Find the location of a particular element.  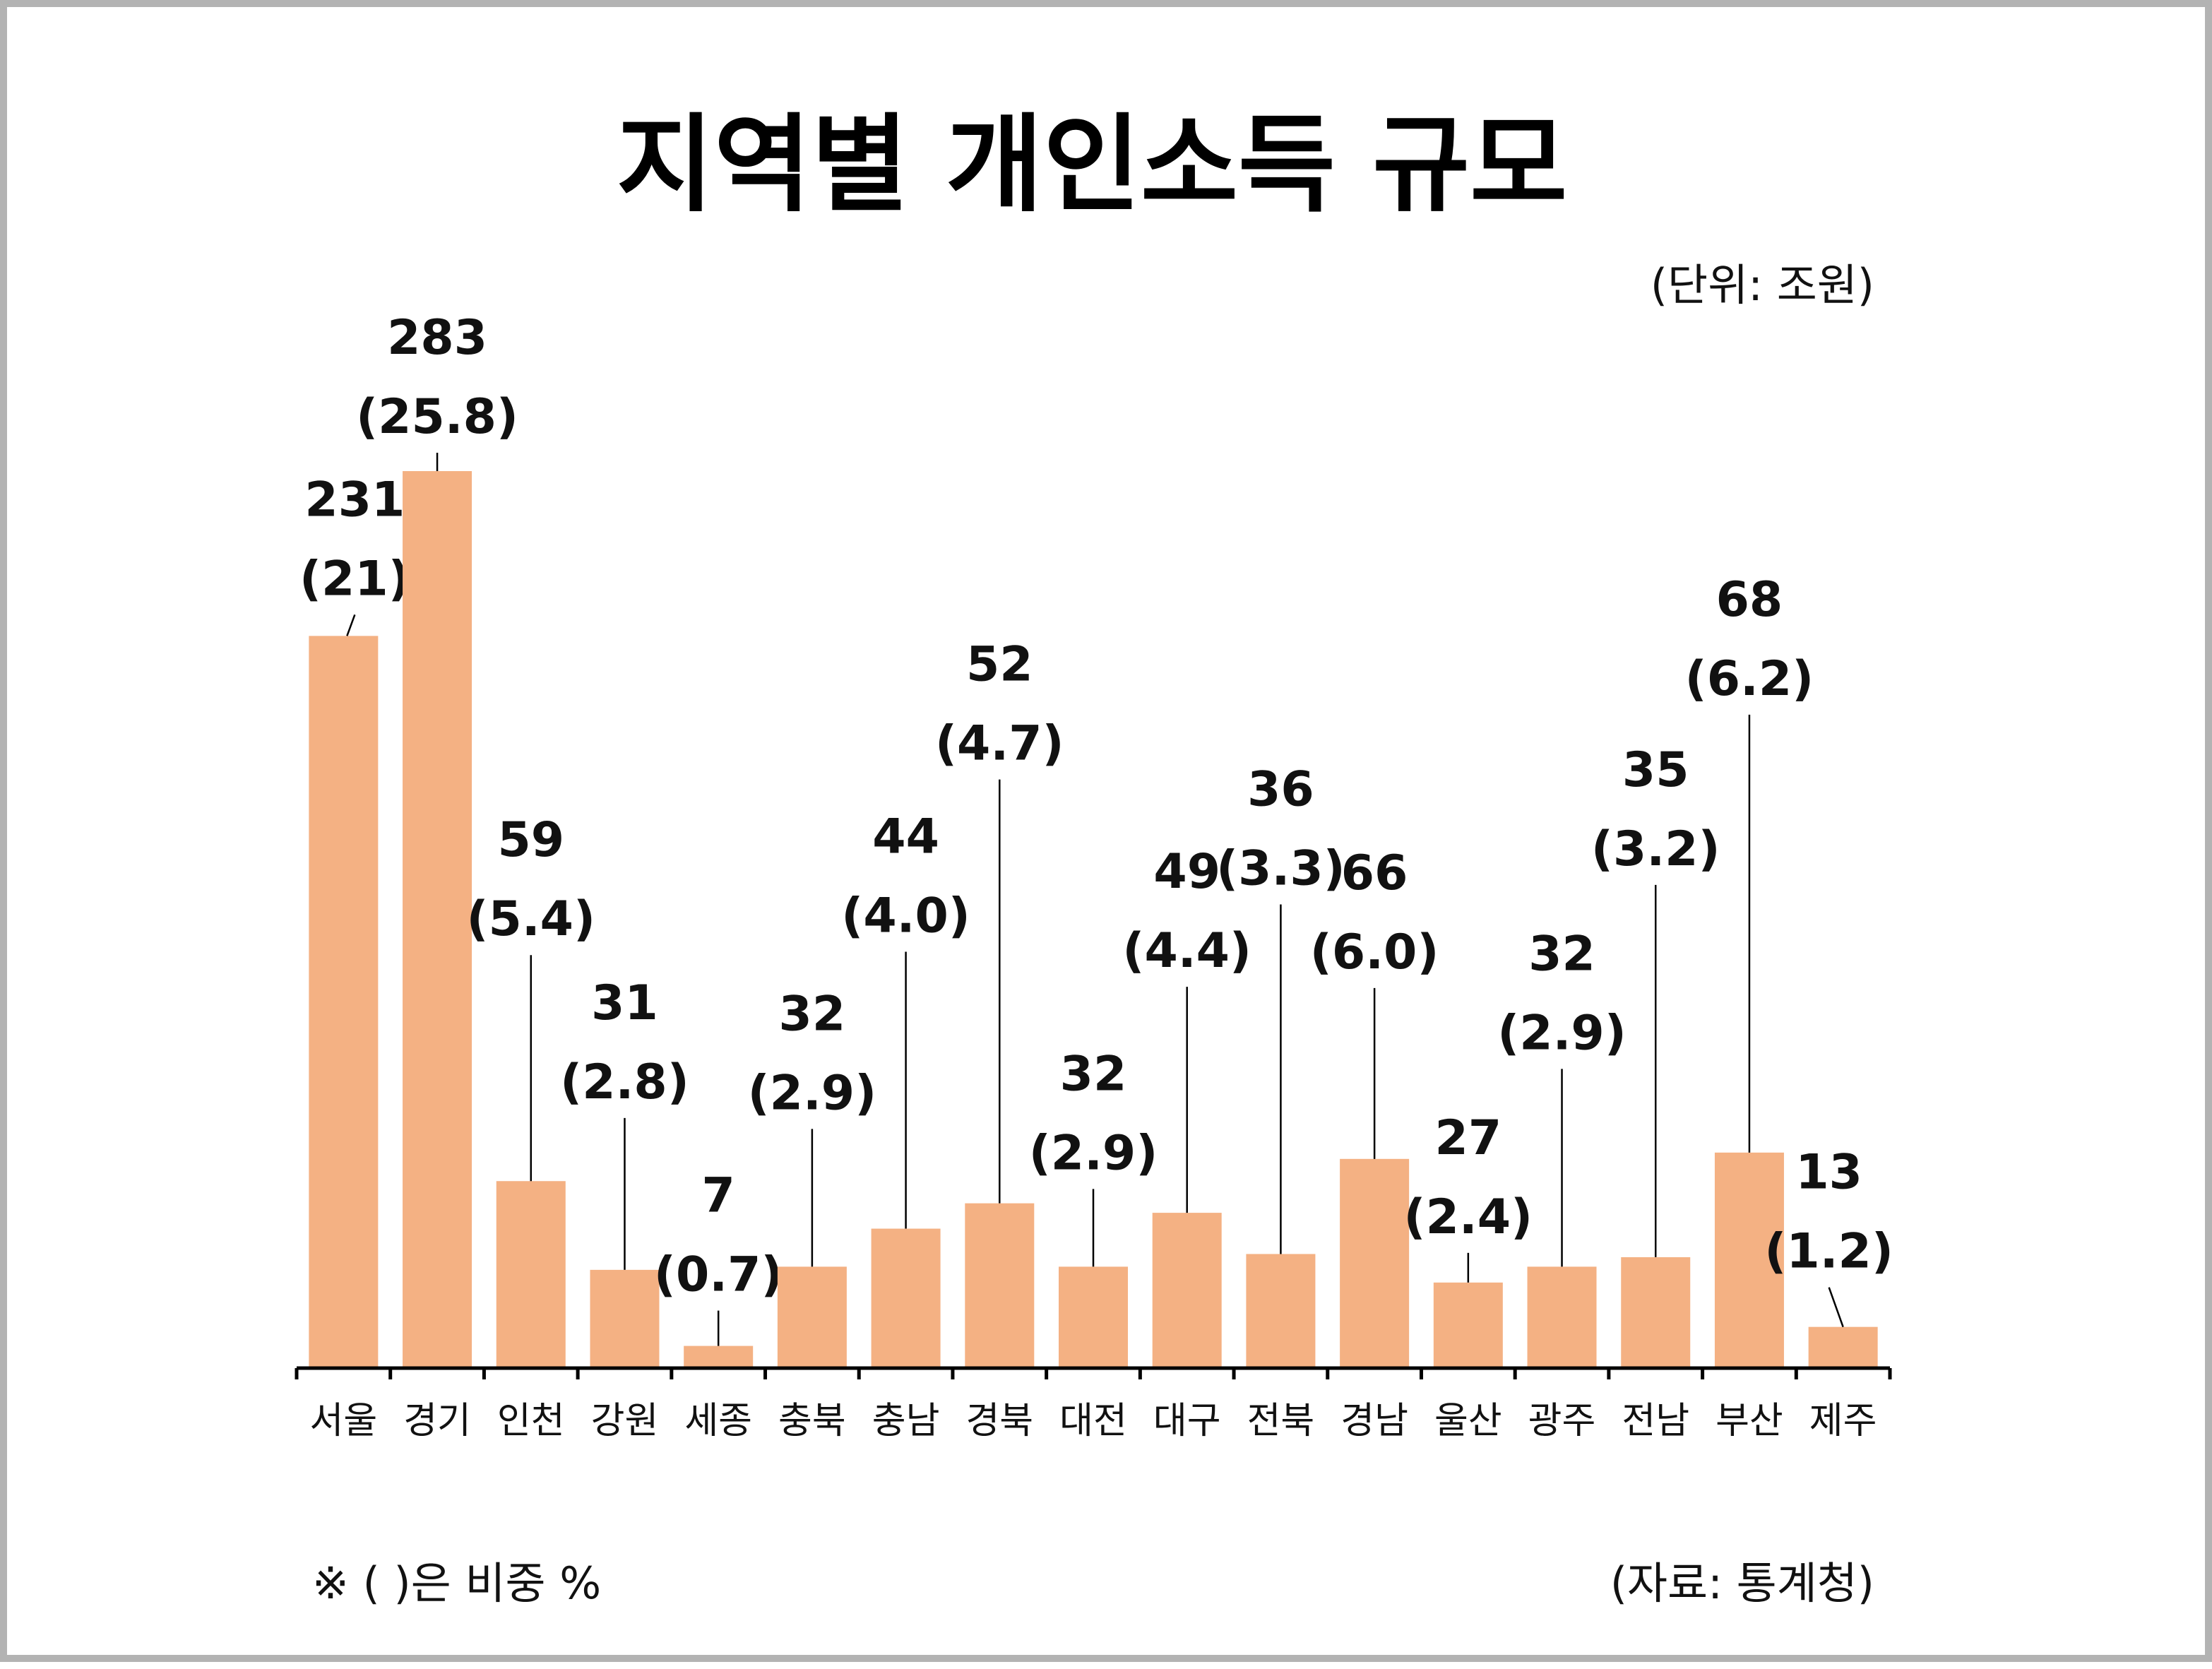

bar-경남 is located at coordinates (1375, 1263).